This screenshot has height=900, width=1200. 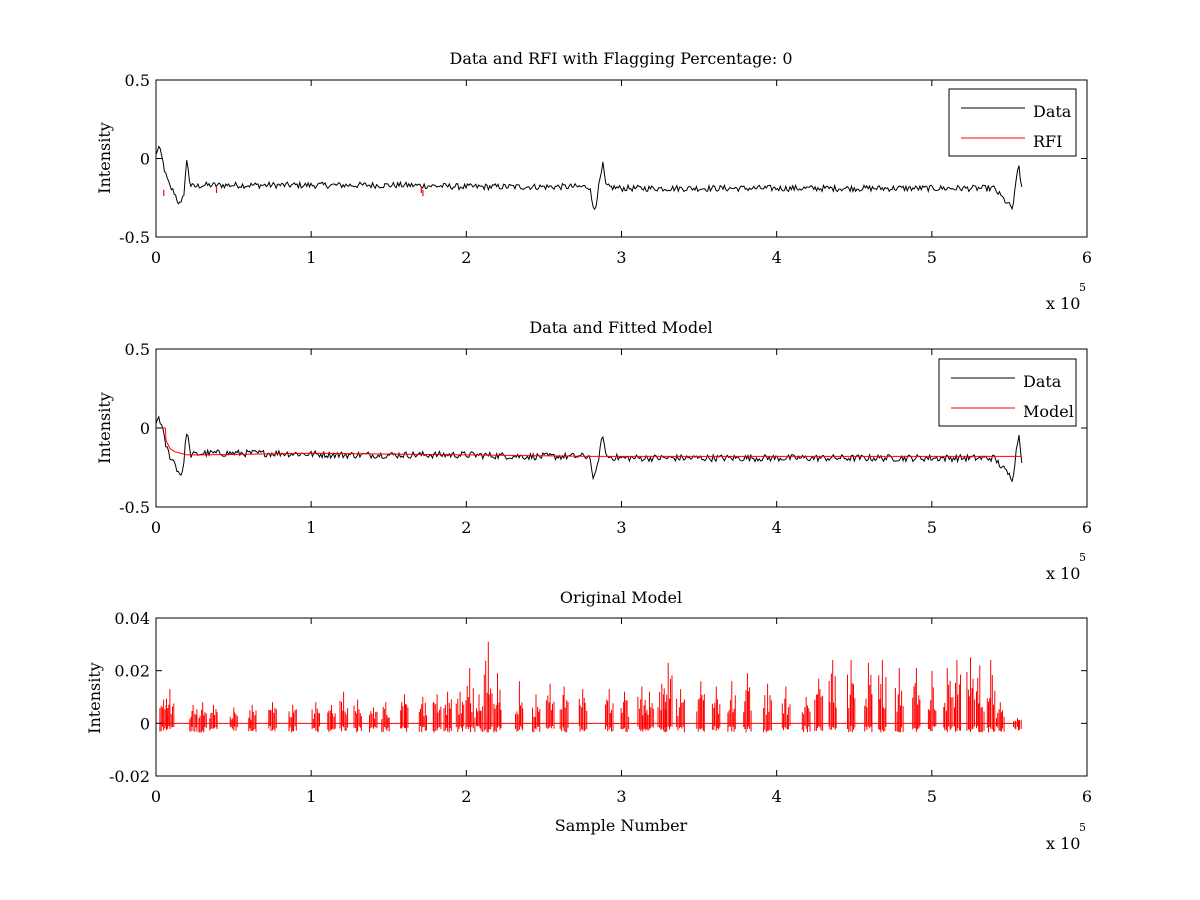 I want to click on series-group, so click(x=589, y=178).